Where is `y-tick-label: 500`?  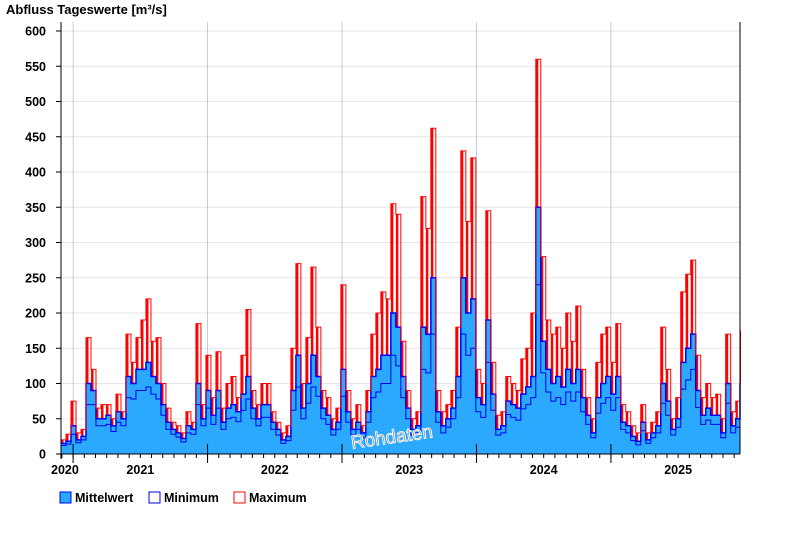
y-tick-label: 500 is located at coordinates (35, 102).